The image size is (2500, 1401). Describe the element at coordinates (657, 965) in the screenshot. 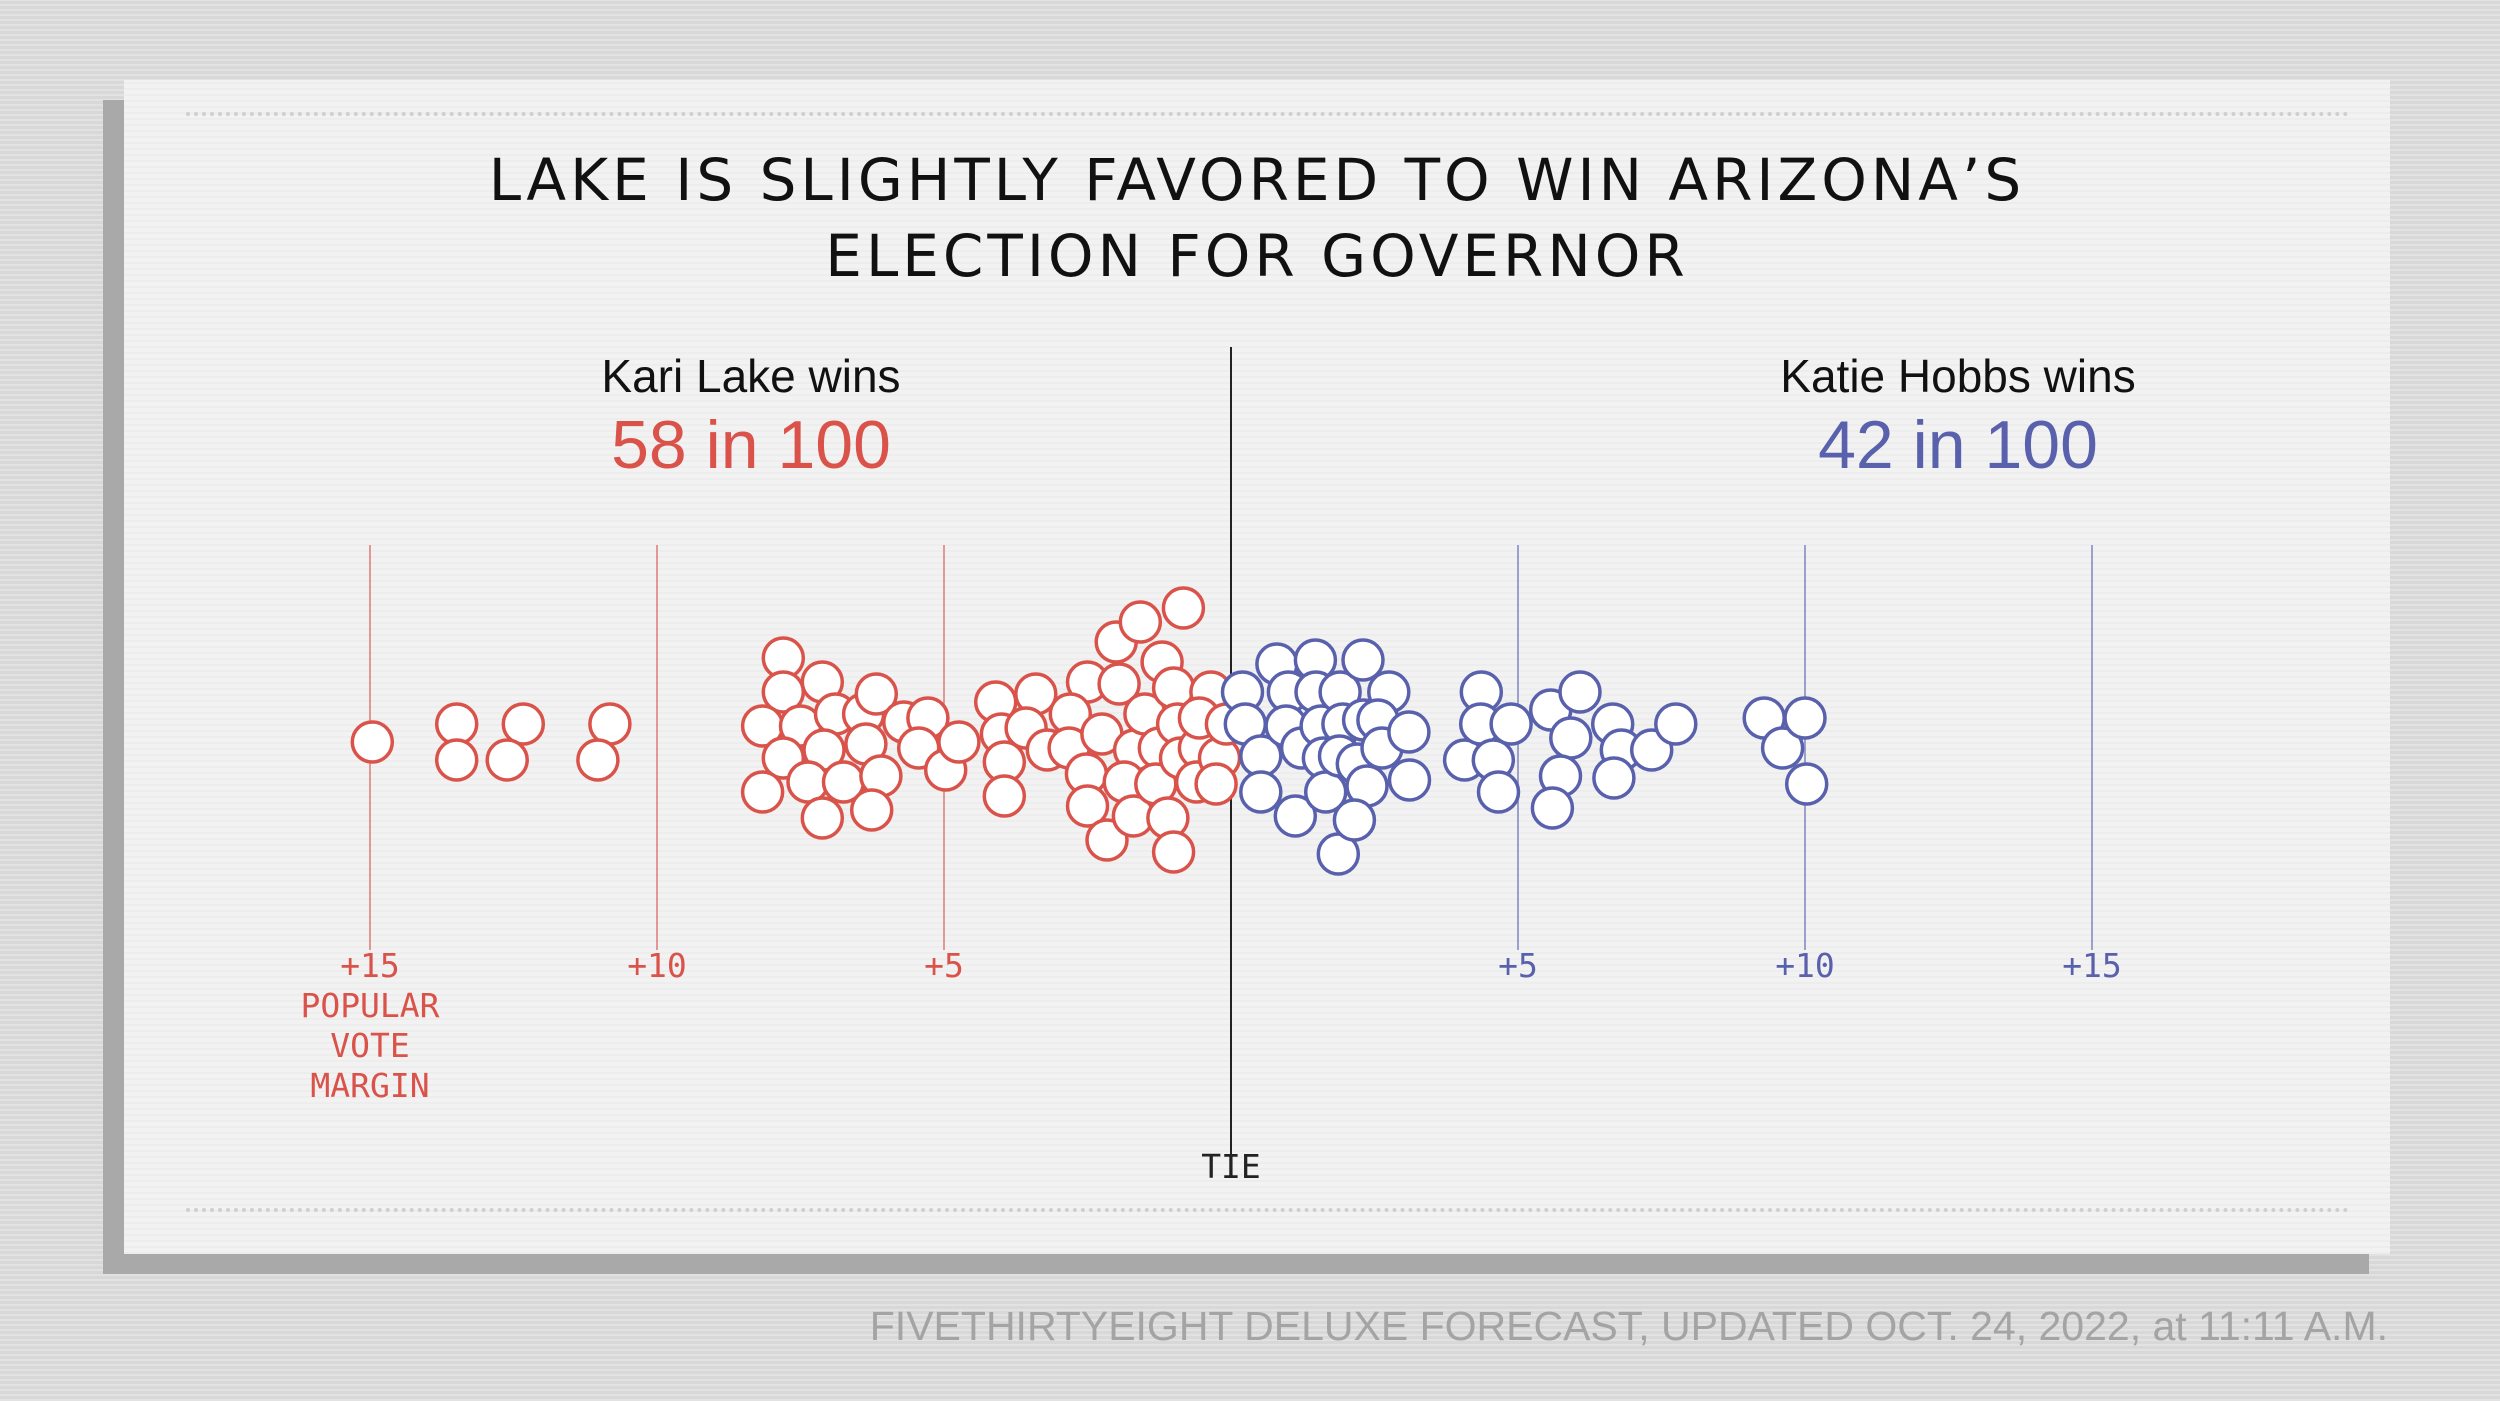

I see `tick-label-1: +10` at that location.